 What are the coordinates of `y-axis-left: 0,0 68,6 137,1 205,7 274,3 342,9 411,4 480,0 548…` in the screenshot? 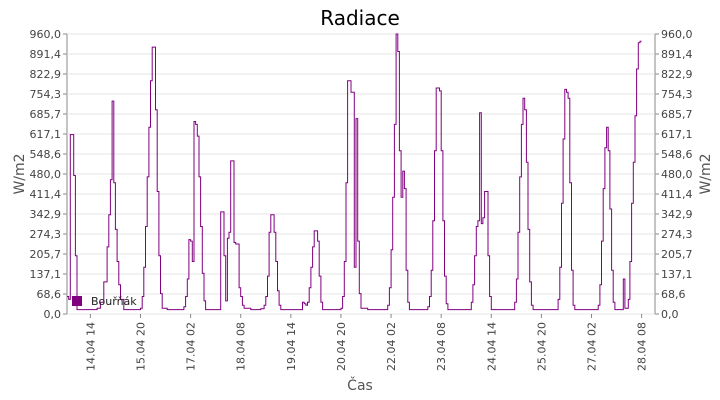 It's located at (48, 174).